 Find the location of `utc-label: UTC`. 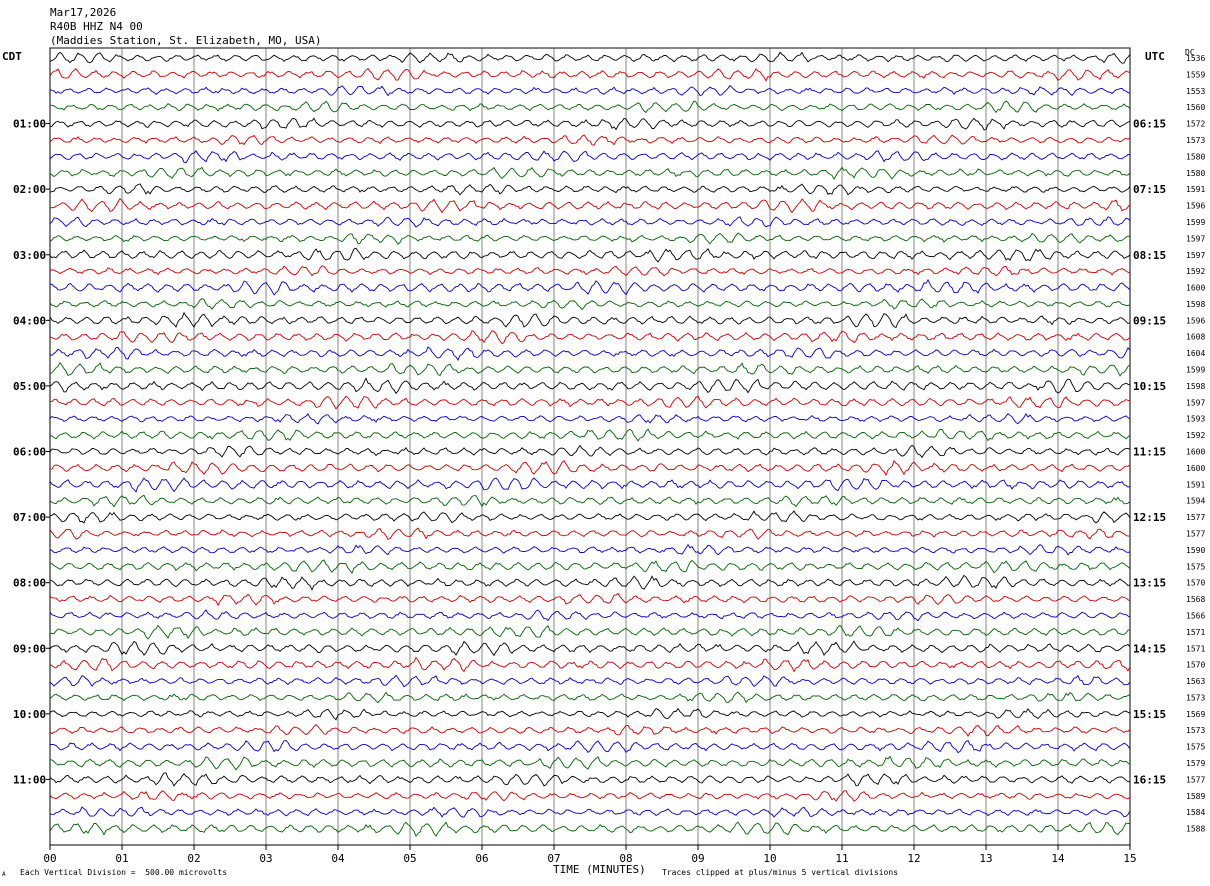

utc-label: UTC is located at coordinates (1155, 56).